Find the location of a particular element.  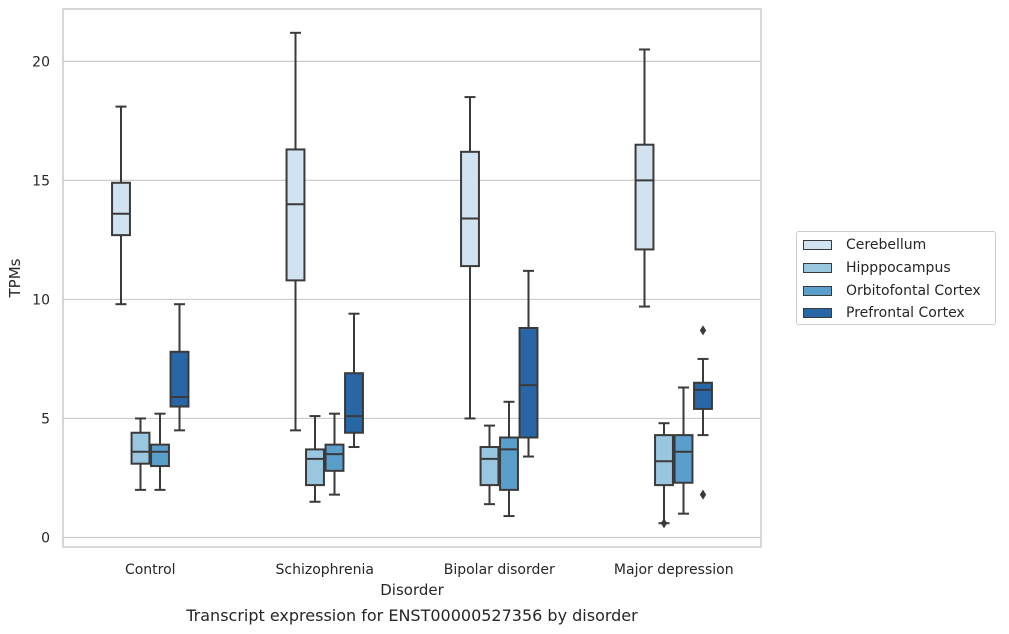

legend-item-prefrontal-cortex: Prefrontal Cortex is located at coordinates (884, 313).